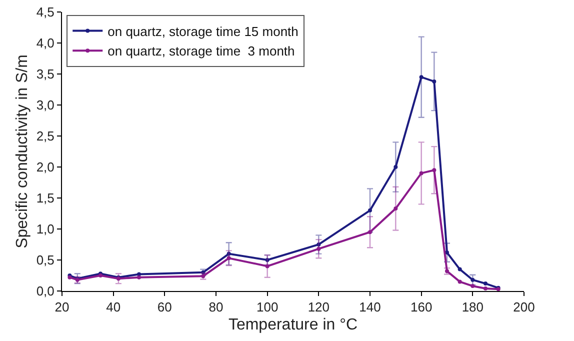 The image size is (574, 341). What do you see at coordinates (45, 105) in the screenshot?
I see `y-tick-label: 3,0` at bounding box center [45, 105].